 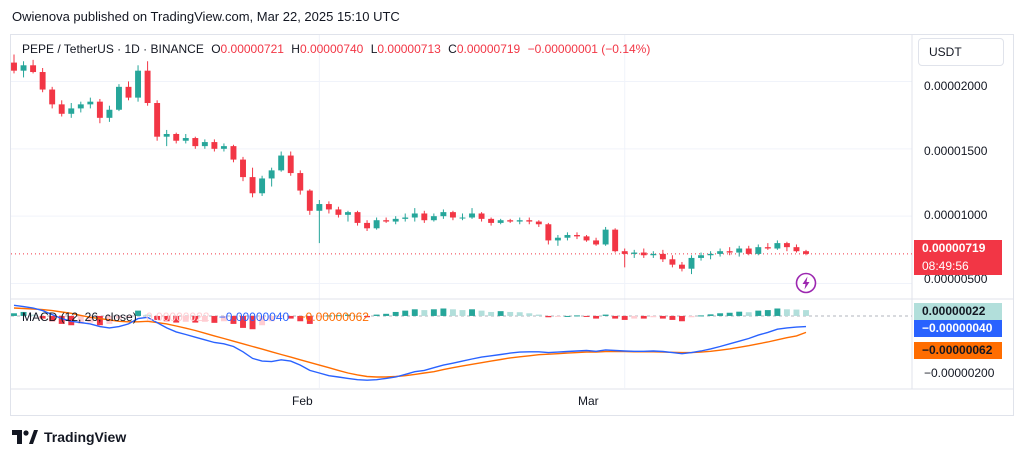 I want to click on price-tick: 0.00002000, so click(x=956, y=86).